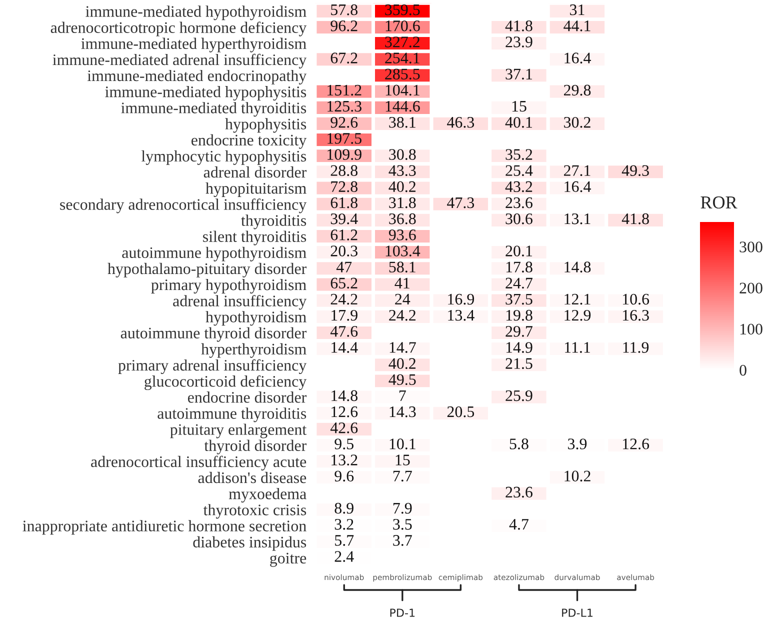 The height and width of the screenshot is (626, 772). What do you see at coordinates (267, 495) in the screenshot?
I see `y-tick-label: myxoedema` at bounding box center [267, 495].